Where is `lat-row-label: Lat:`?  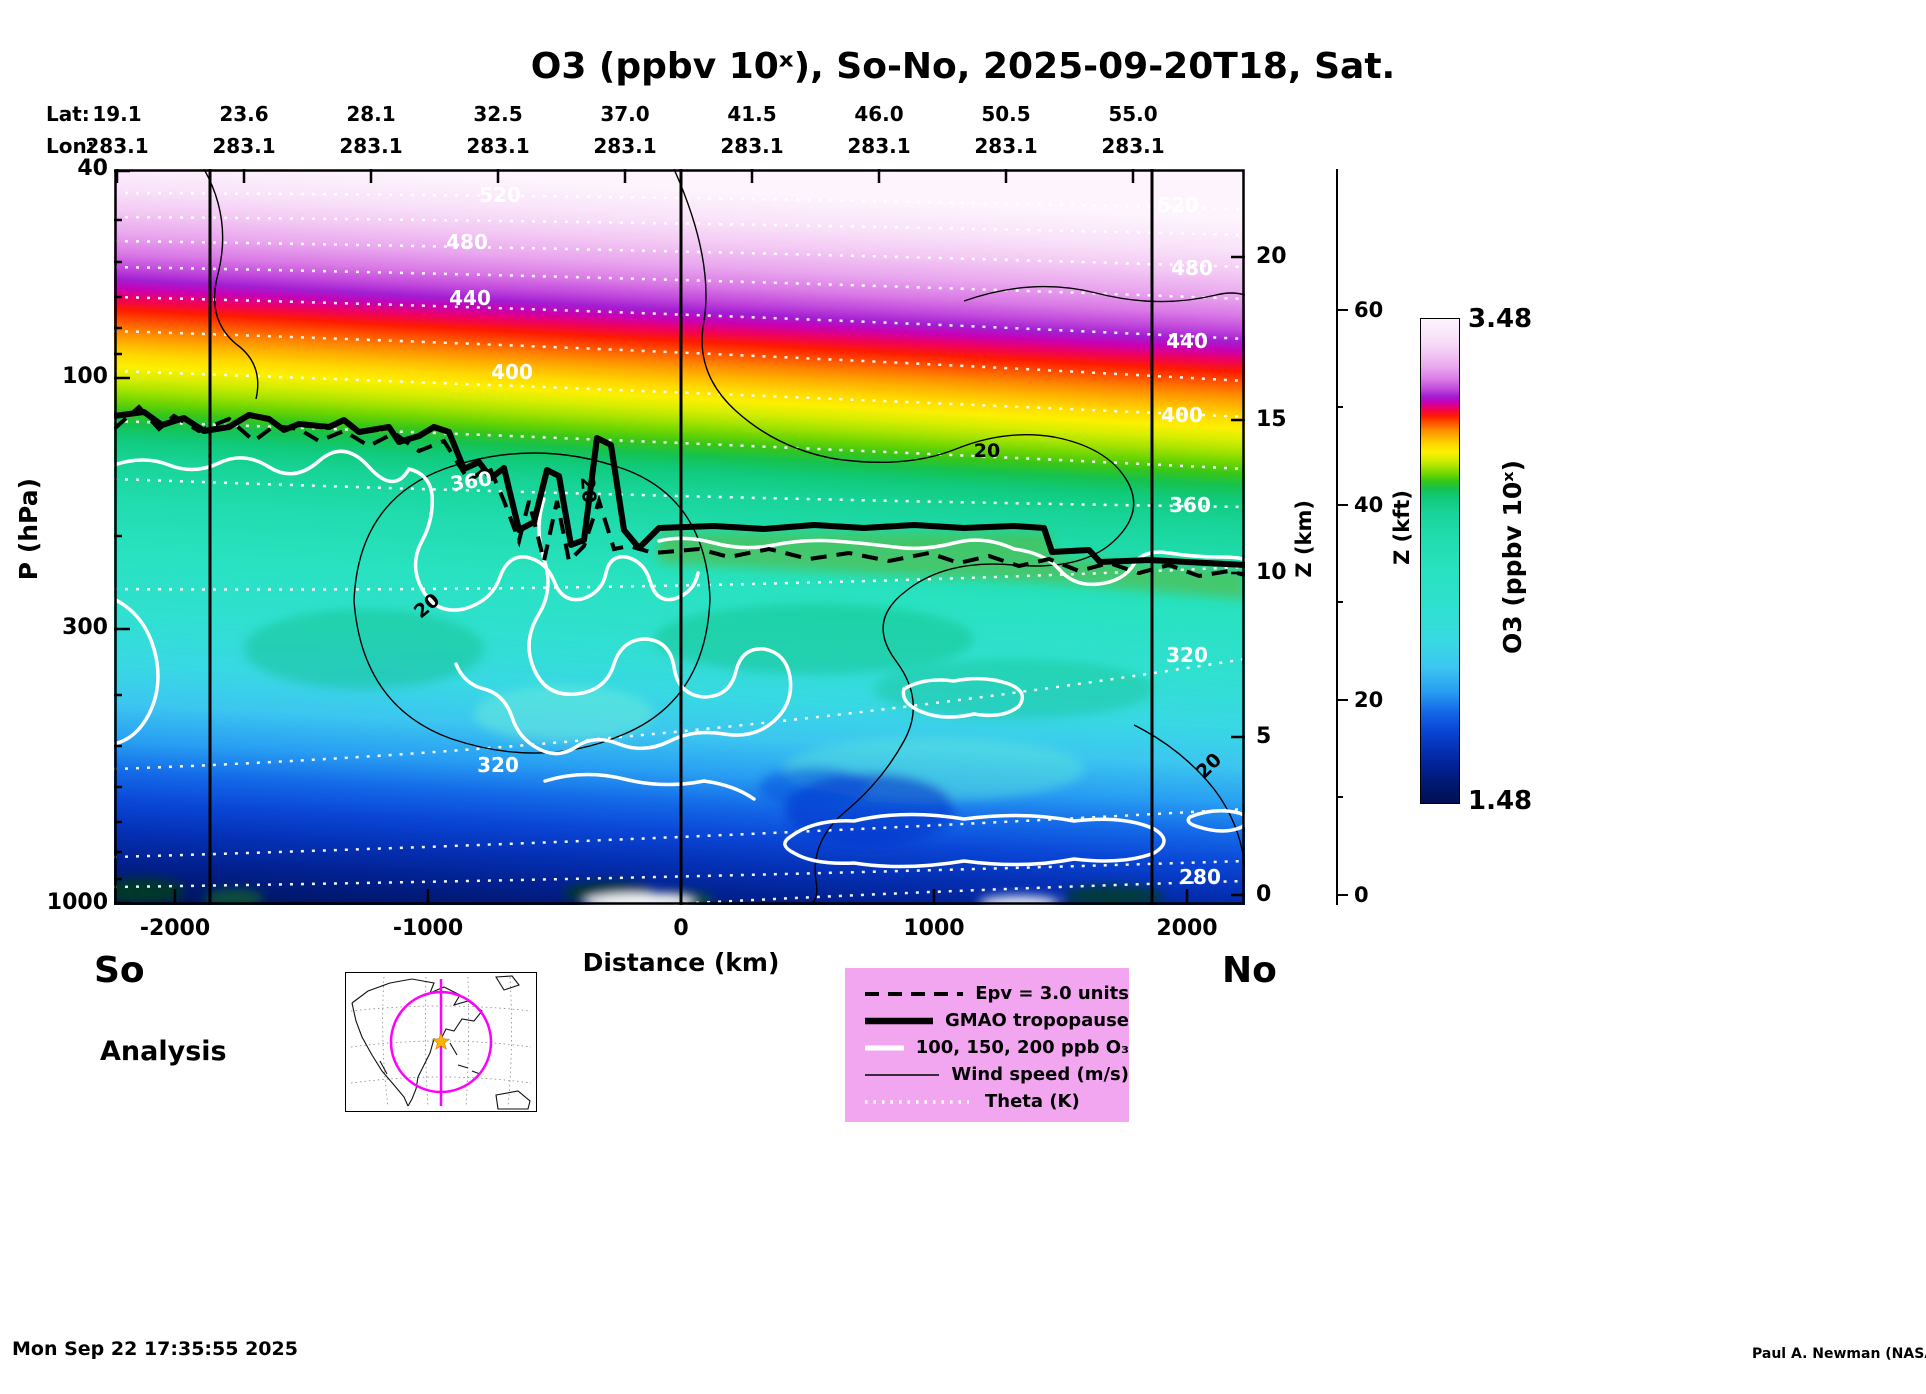
lat-row-label: Lat: is located at coordinates (68, 114).